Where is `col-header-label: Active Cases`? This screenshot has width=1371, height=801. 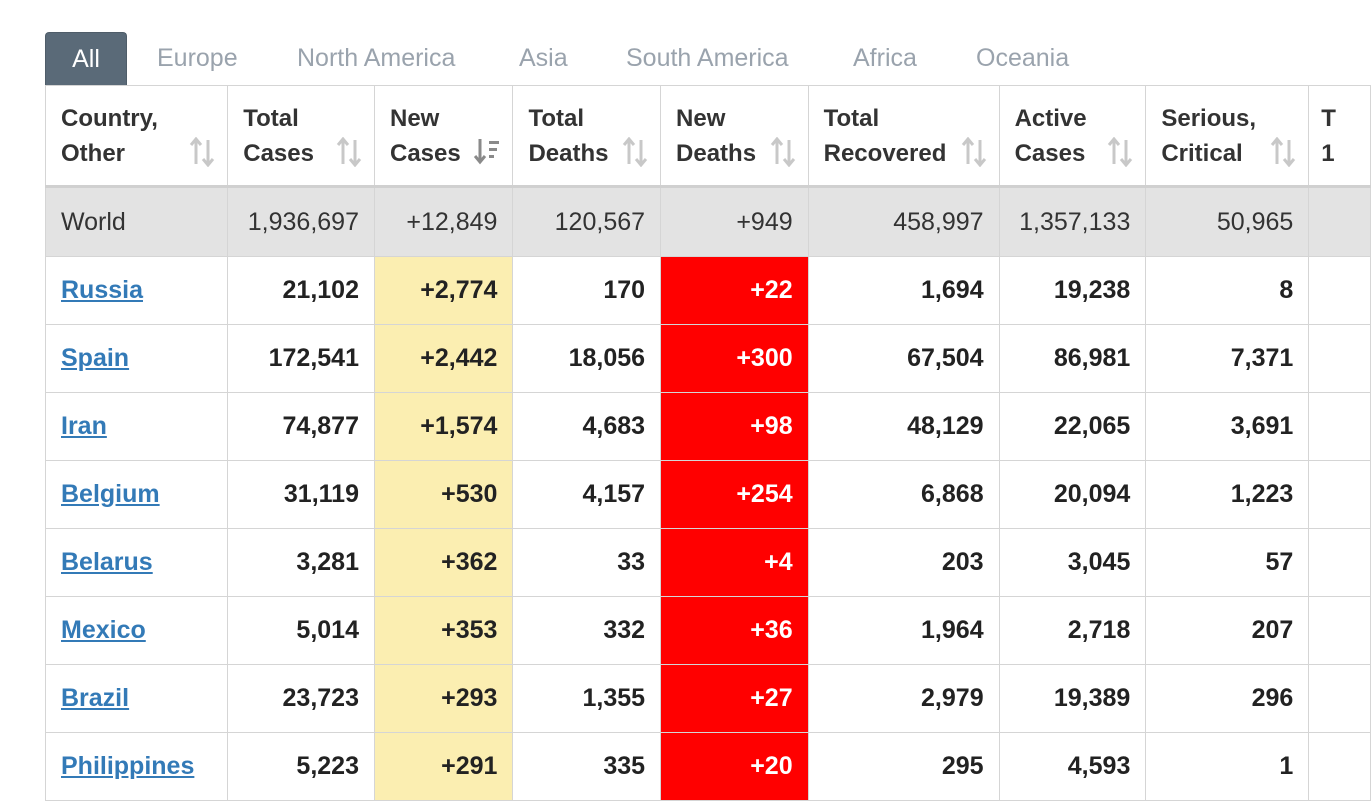 col-header-label: Active Cases is located at coordinates (1073, 136).